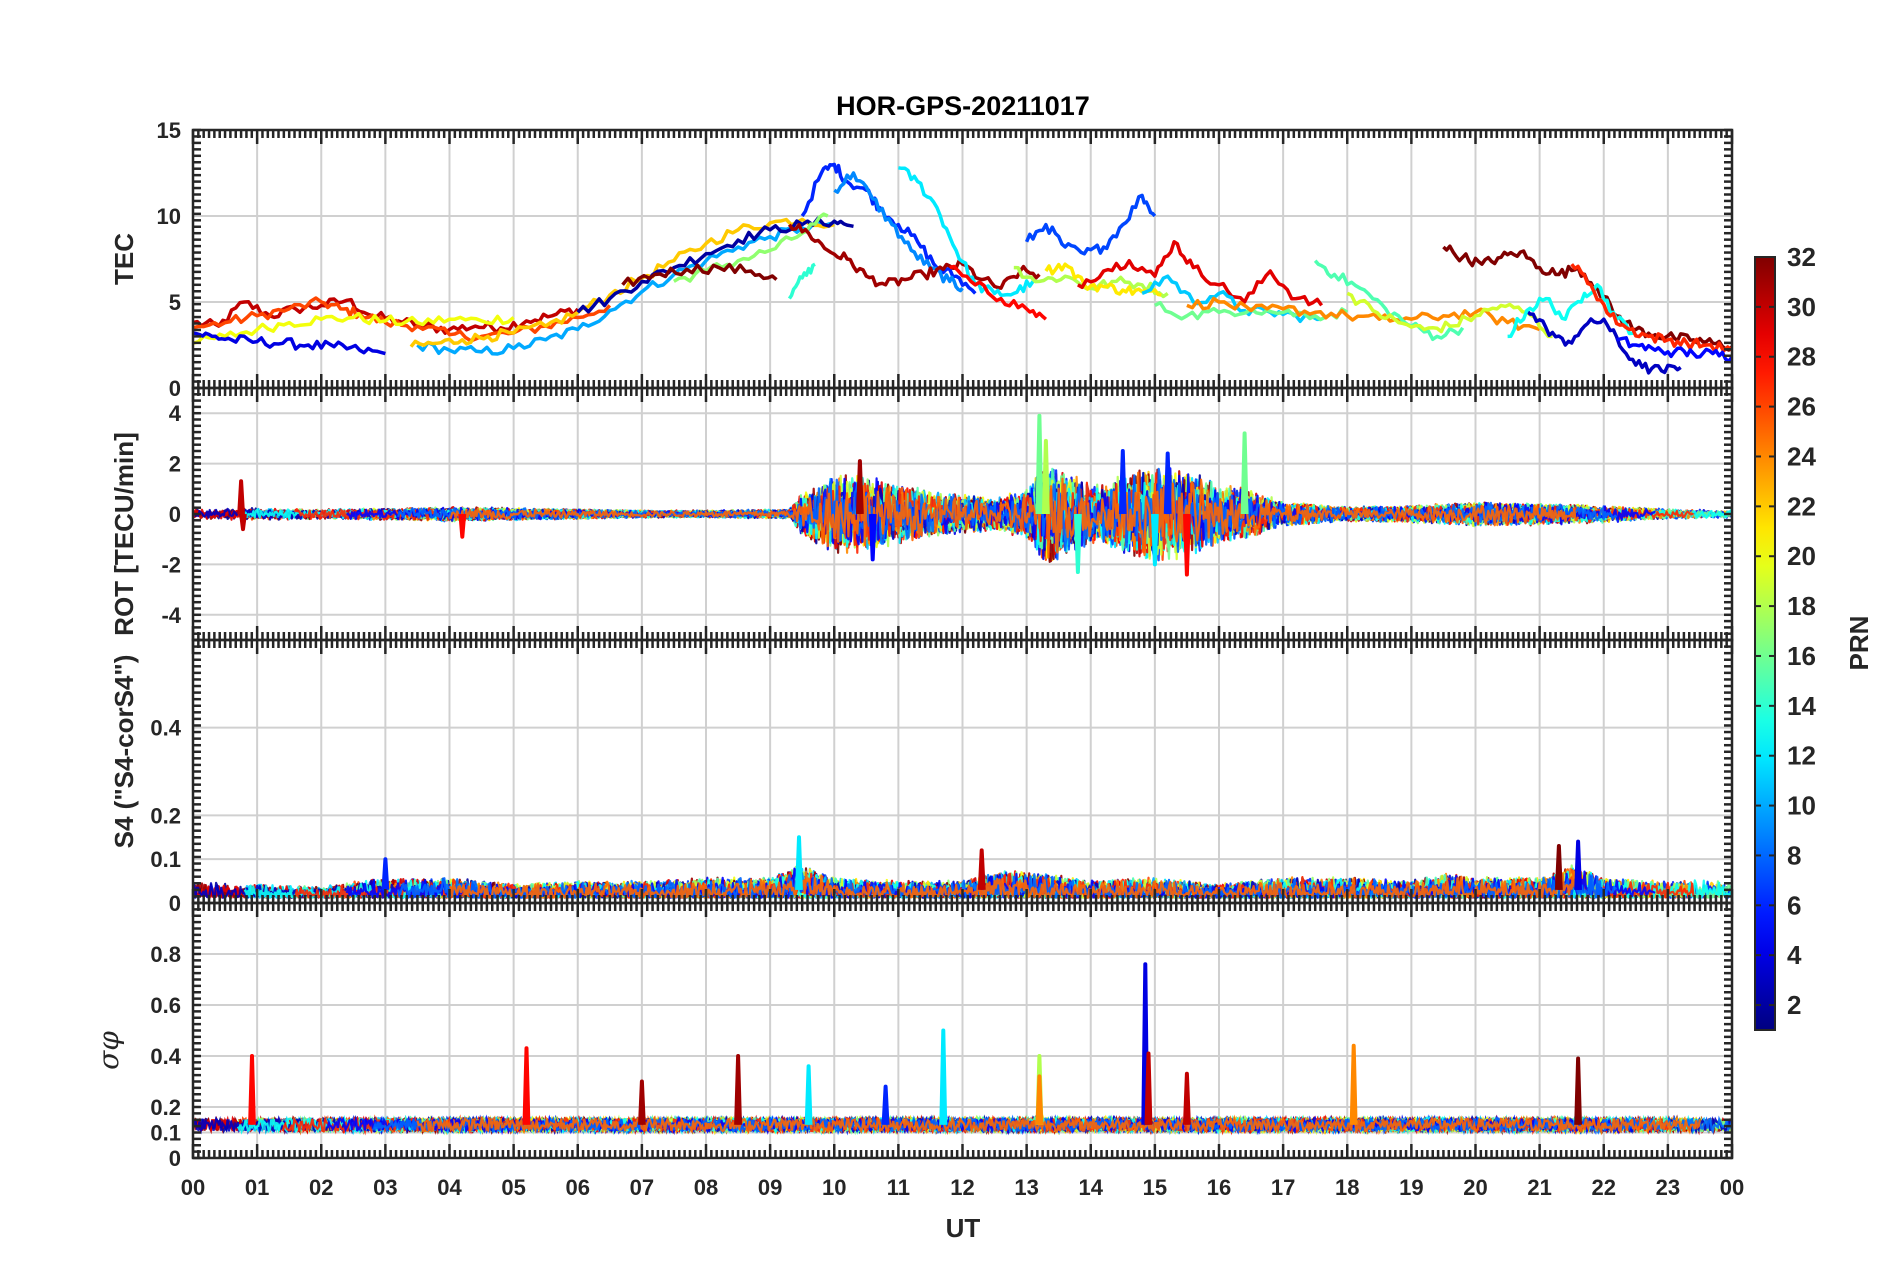 The image size is (1902, 1272). What do you see at coordinates (1794, 955) in the screenshot?
I see `colorbar-tick-label: 4` at bounding box center [1794, 955].